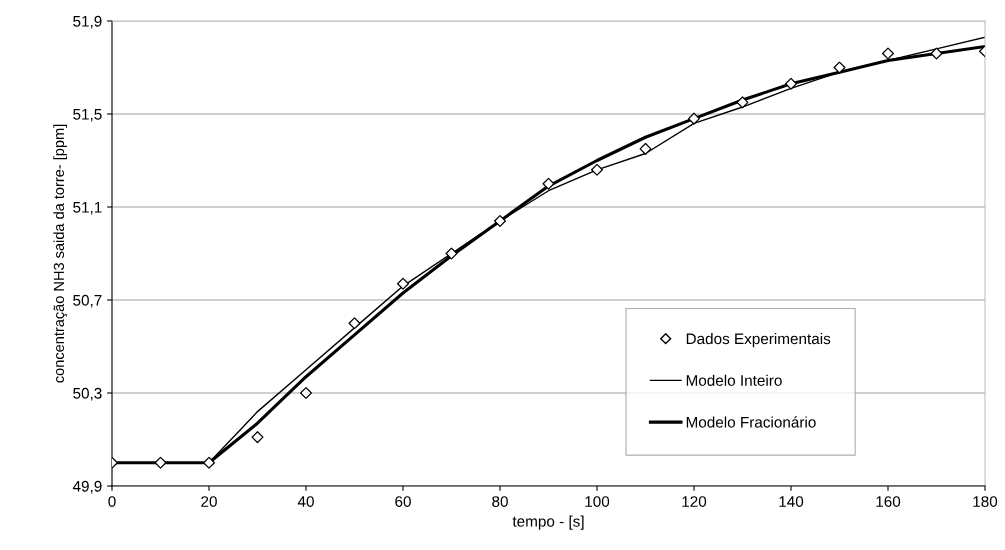  I want to click on y-tick-label: 49,9, so click(87, 487).